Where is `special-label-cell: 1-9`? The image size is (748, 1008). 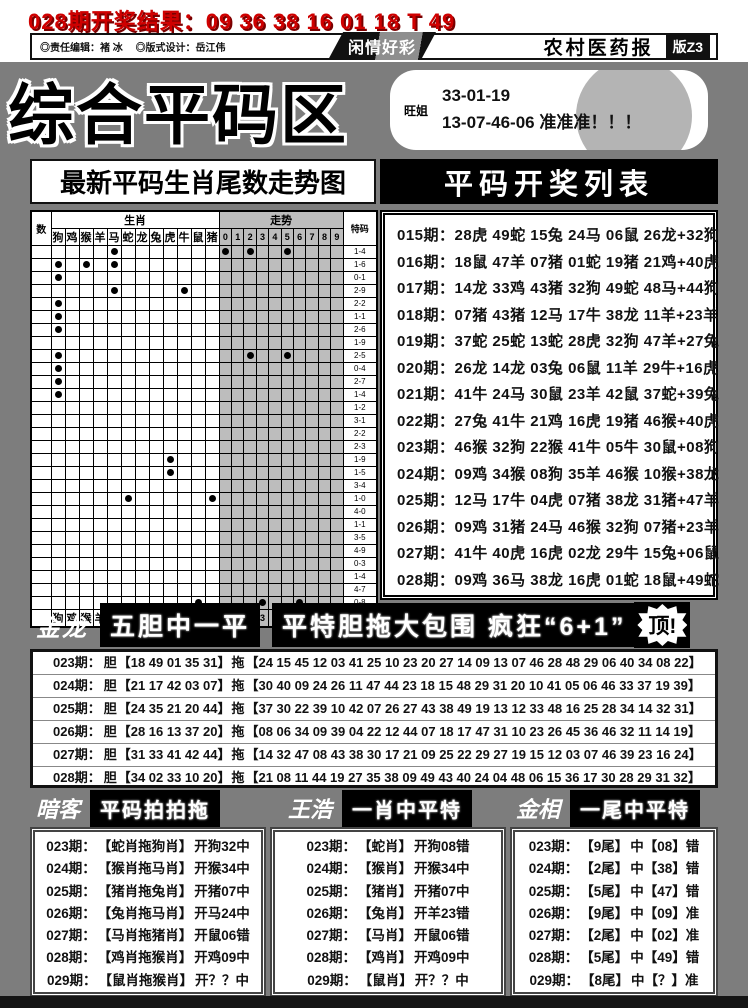 special-label-cell: 1-9 is located at coordinates (360, 460).